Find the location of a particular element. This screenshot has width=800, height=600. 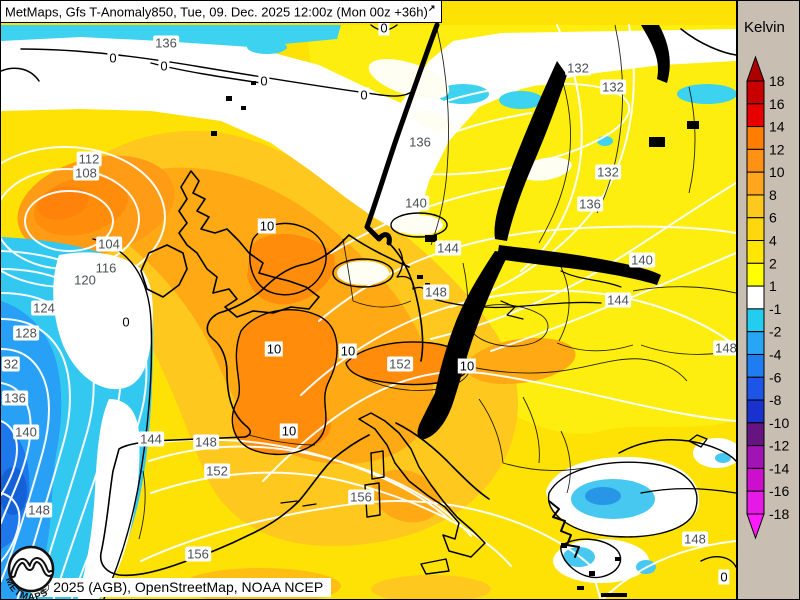

scale-tick-label: 6 is located at coordinates (773, 218).